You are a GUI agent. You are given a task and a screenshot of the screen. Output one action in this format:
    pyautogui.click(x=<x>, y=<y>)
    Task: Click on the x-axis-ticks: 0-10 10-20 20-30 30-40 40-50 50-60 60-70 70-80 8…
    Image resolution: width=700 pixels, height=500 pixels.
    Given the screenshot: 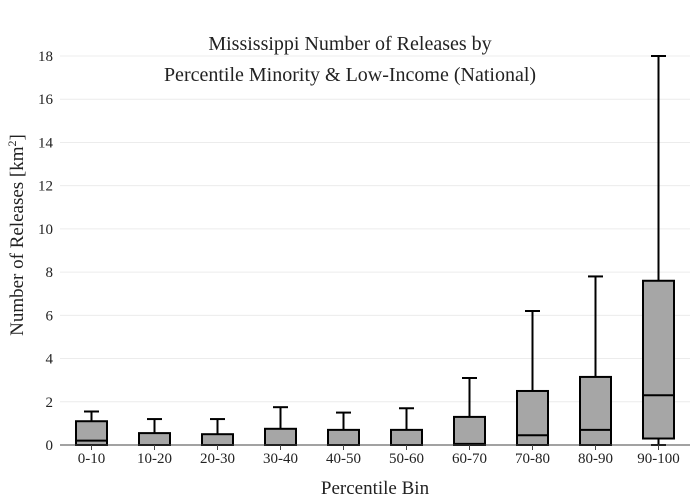 What is the action you would take?
    pyautogui.click(x=379, y=456)
    